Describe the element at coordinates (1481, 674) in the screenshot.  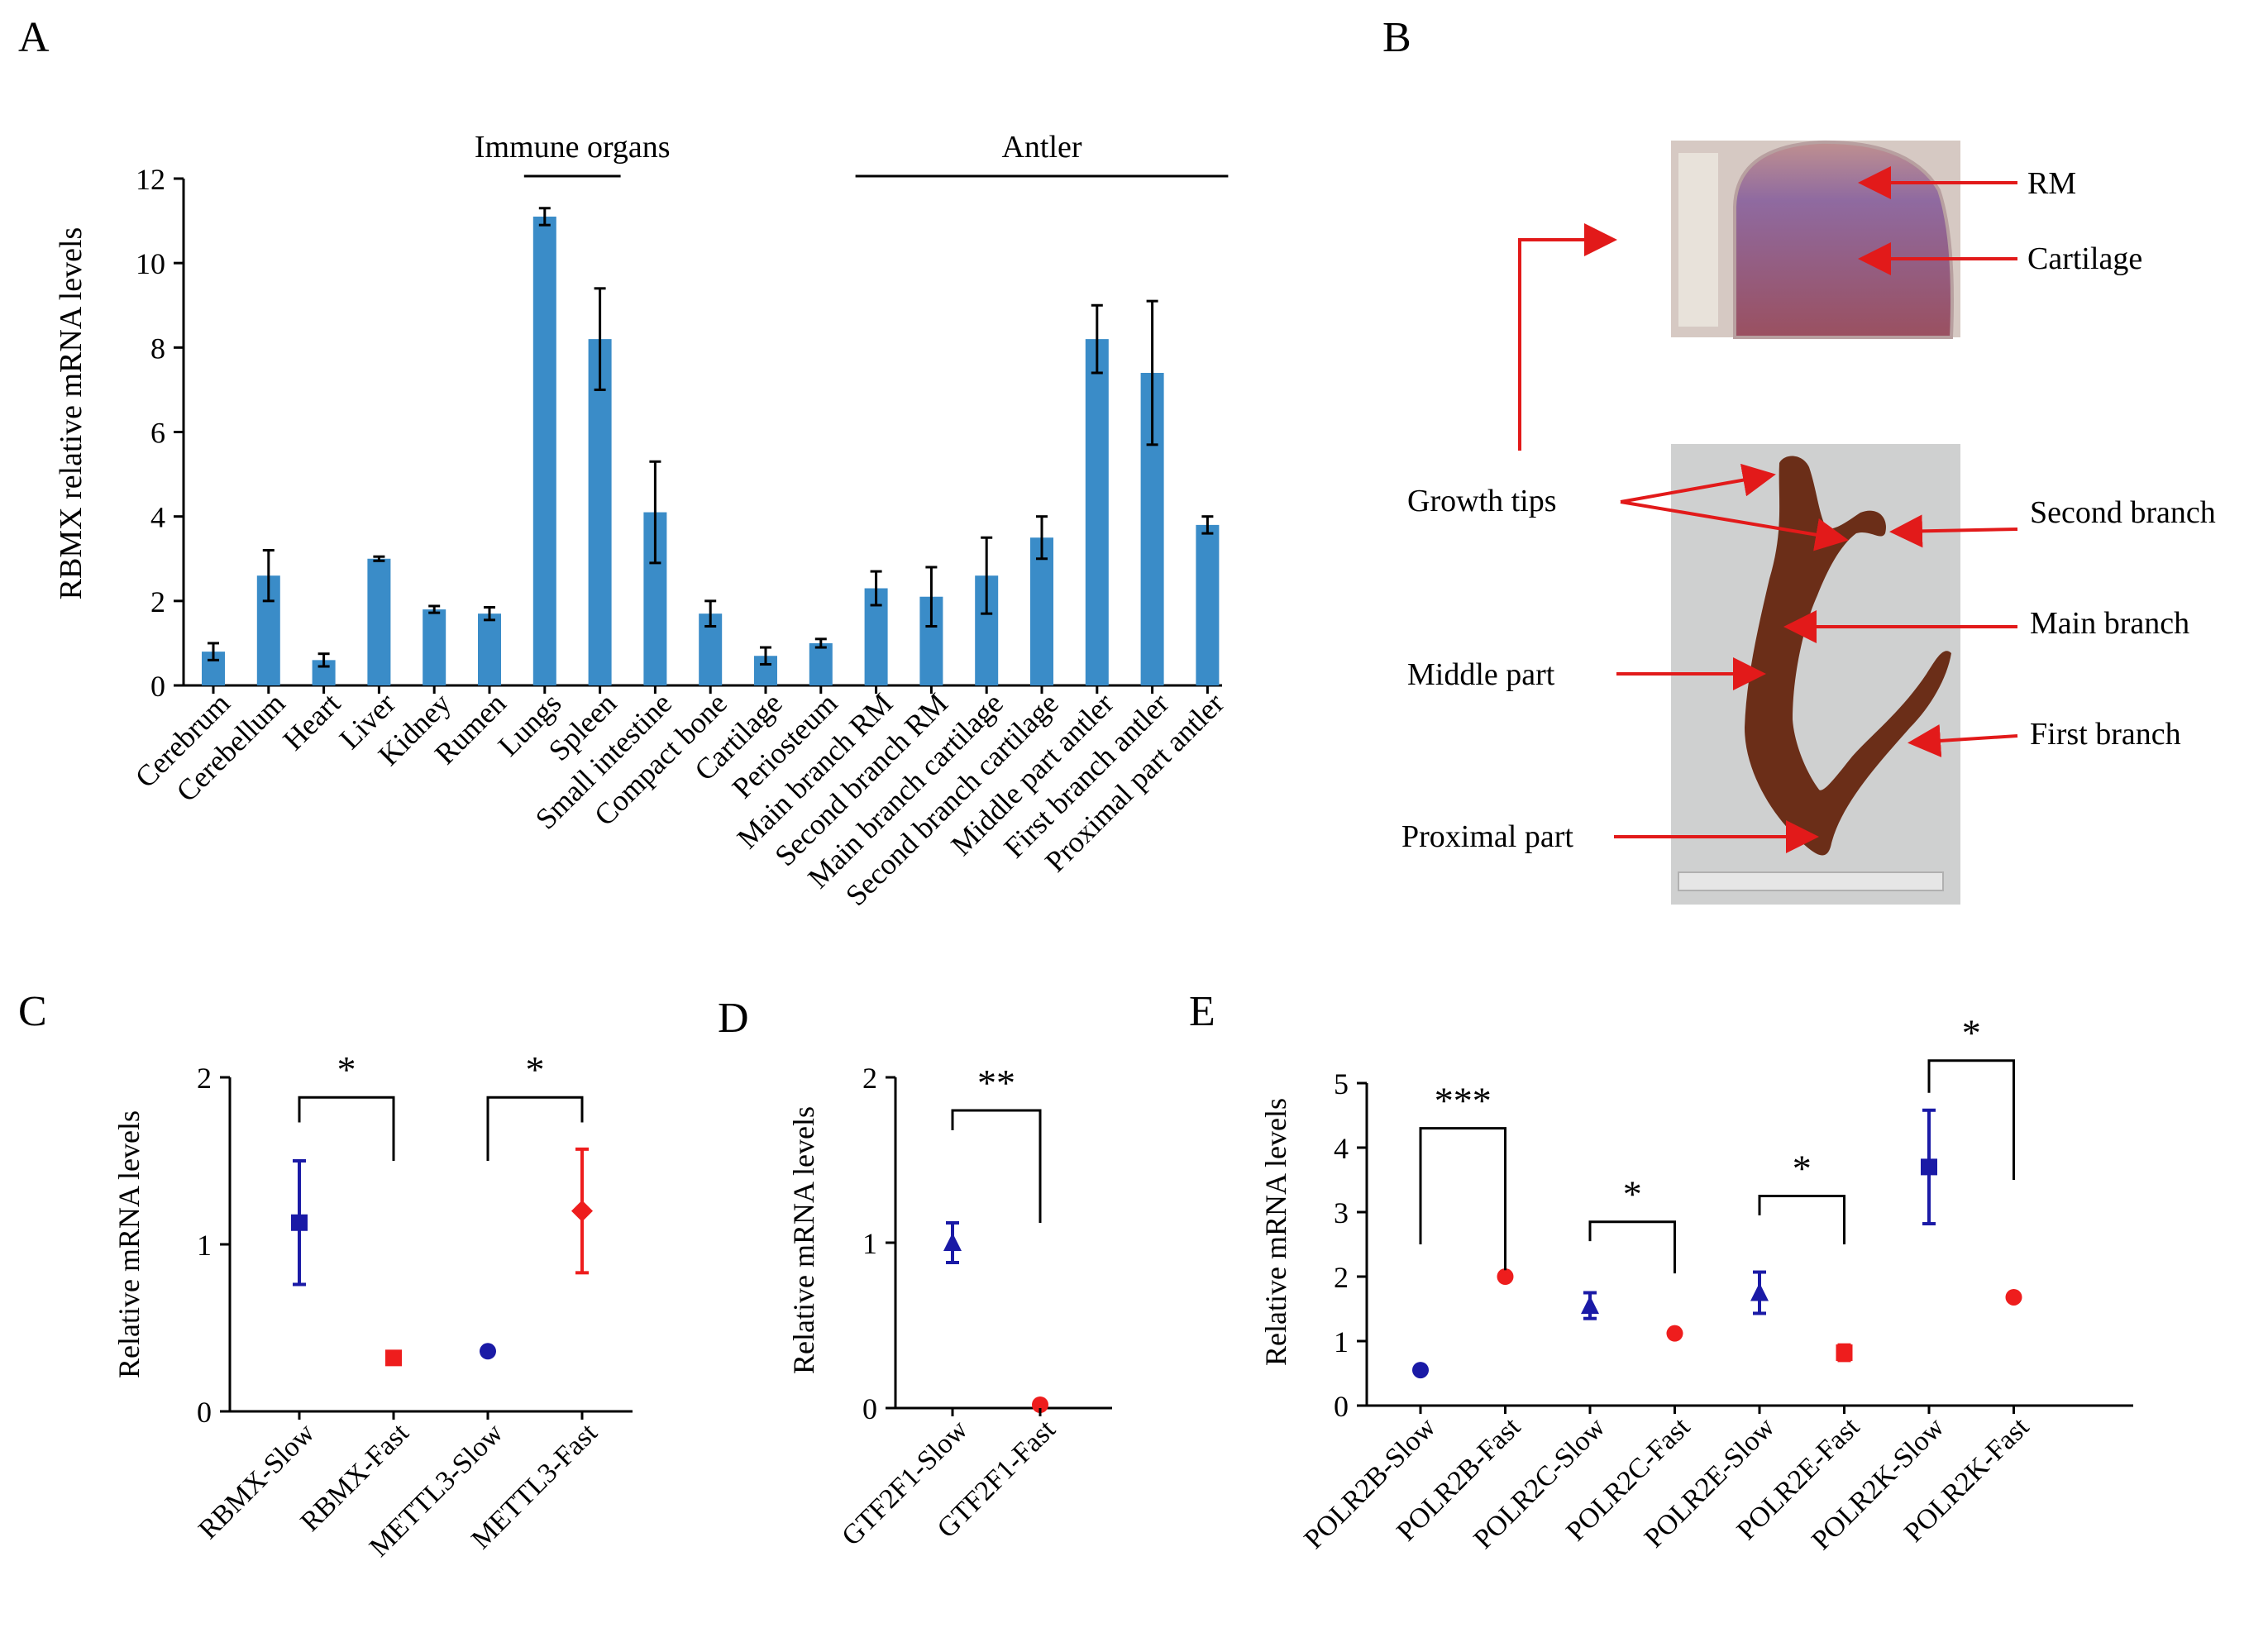
I see `label-middle-part: Middle part` at that location.